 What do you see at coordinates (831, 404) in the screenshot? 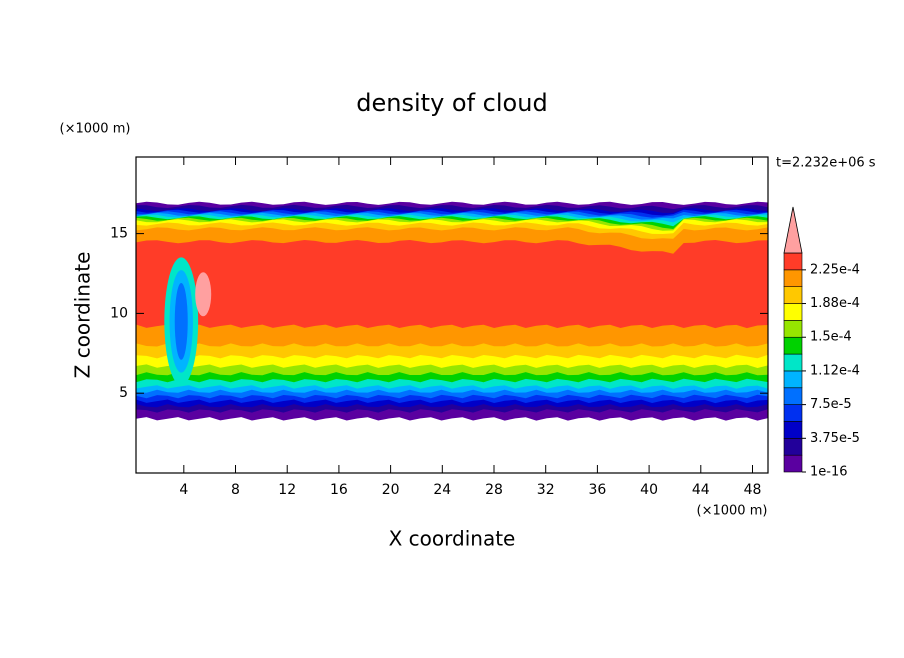
I see `colorbar-label: 7.5e-5` at bounding box center [831, 404].